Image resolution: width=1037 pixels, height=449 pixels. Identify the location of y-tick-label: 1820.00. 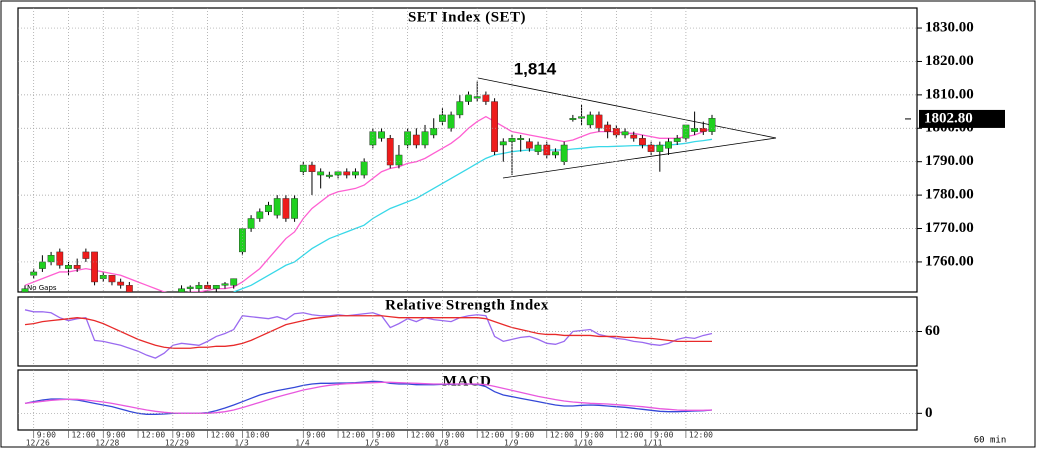
(949, 61).